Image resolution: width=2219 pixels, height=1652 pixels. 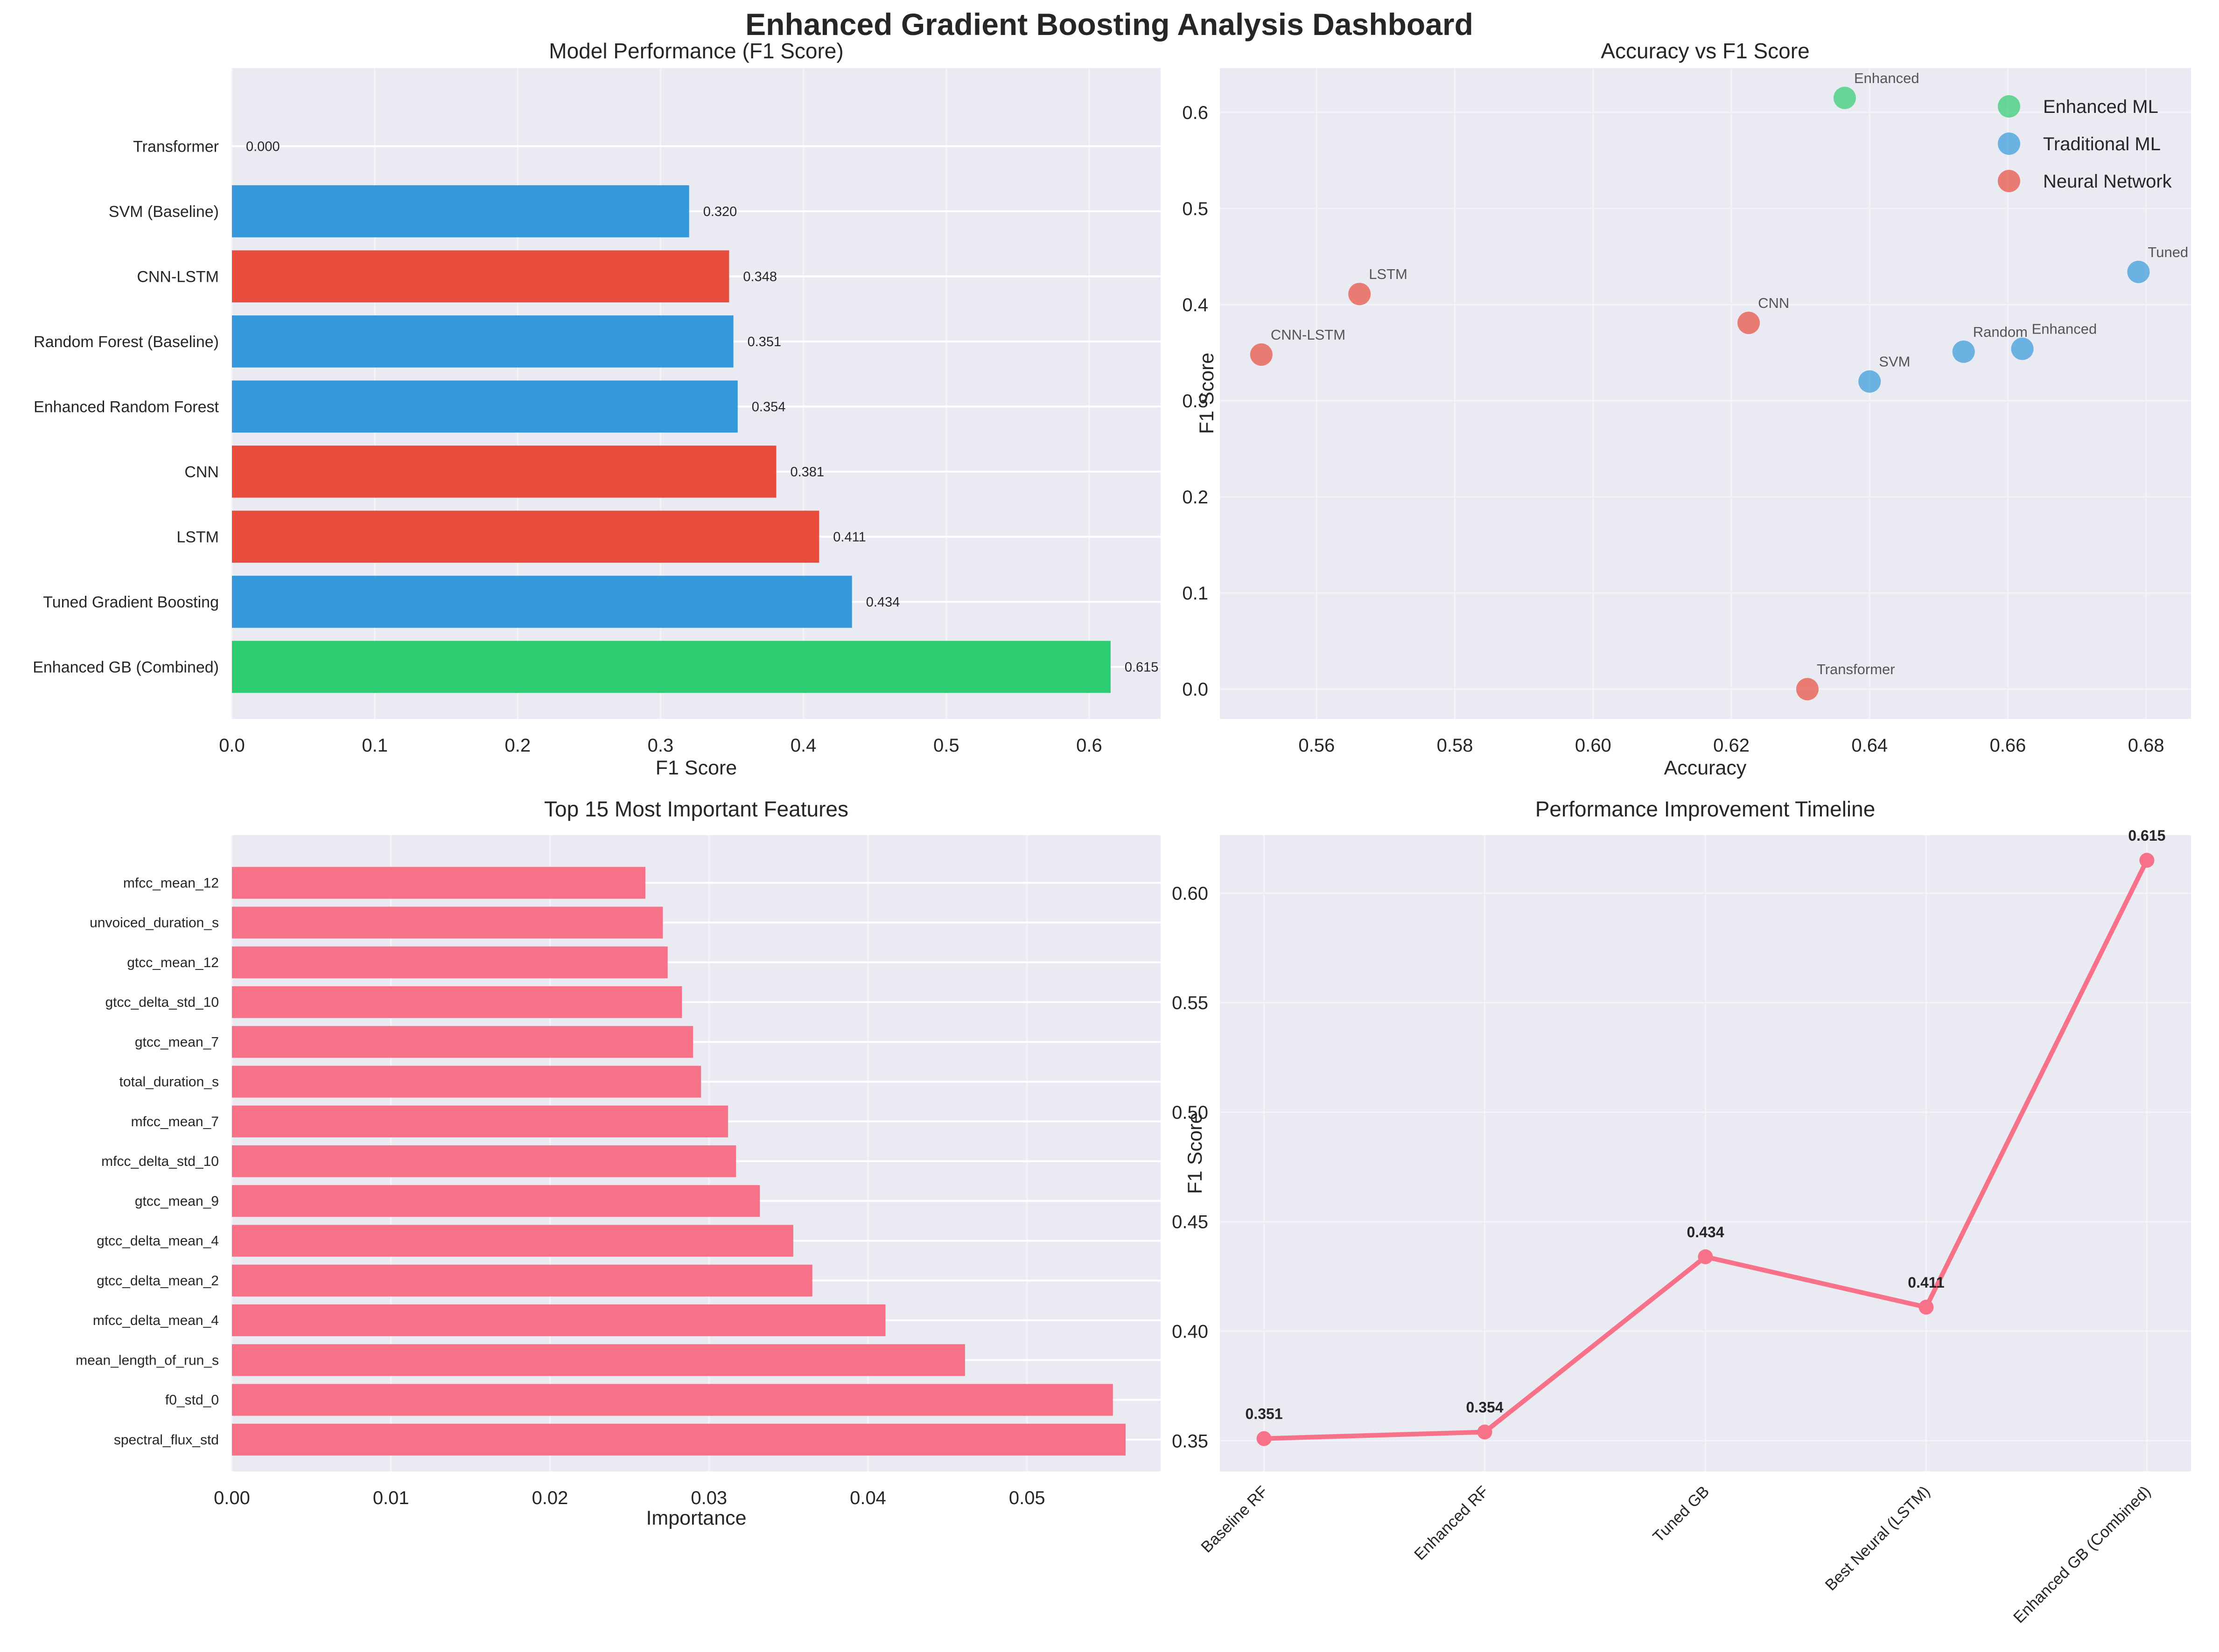 I want to click on y-tick-label: 0.35, so click(x=1190, y=1441).